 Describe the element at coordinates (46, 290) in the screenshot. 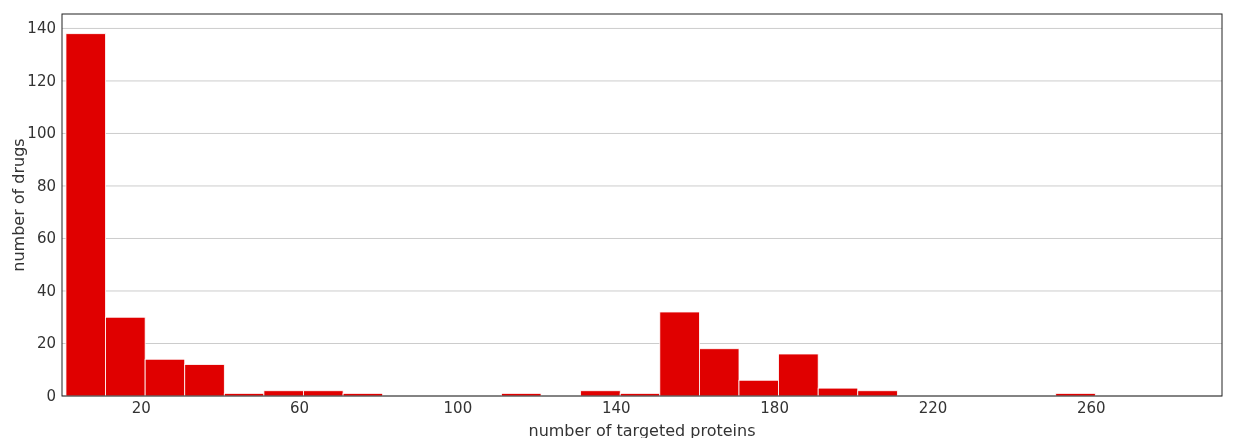

I see `y-tick-label: 40` at that location.